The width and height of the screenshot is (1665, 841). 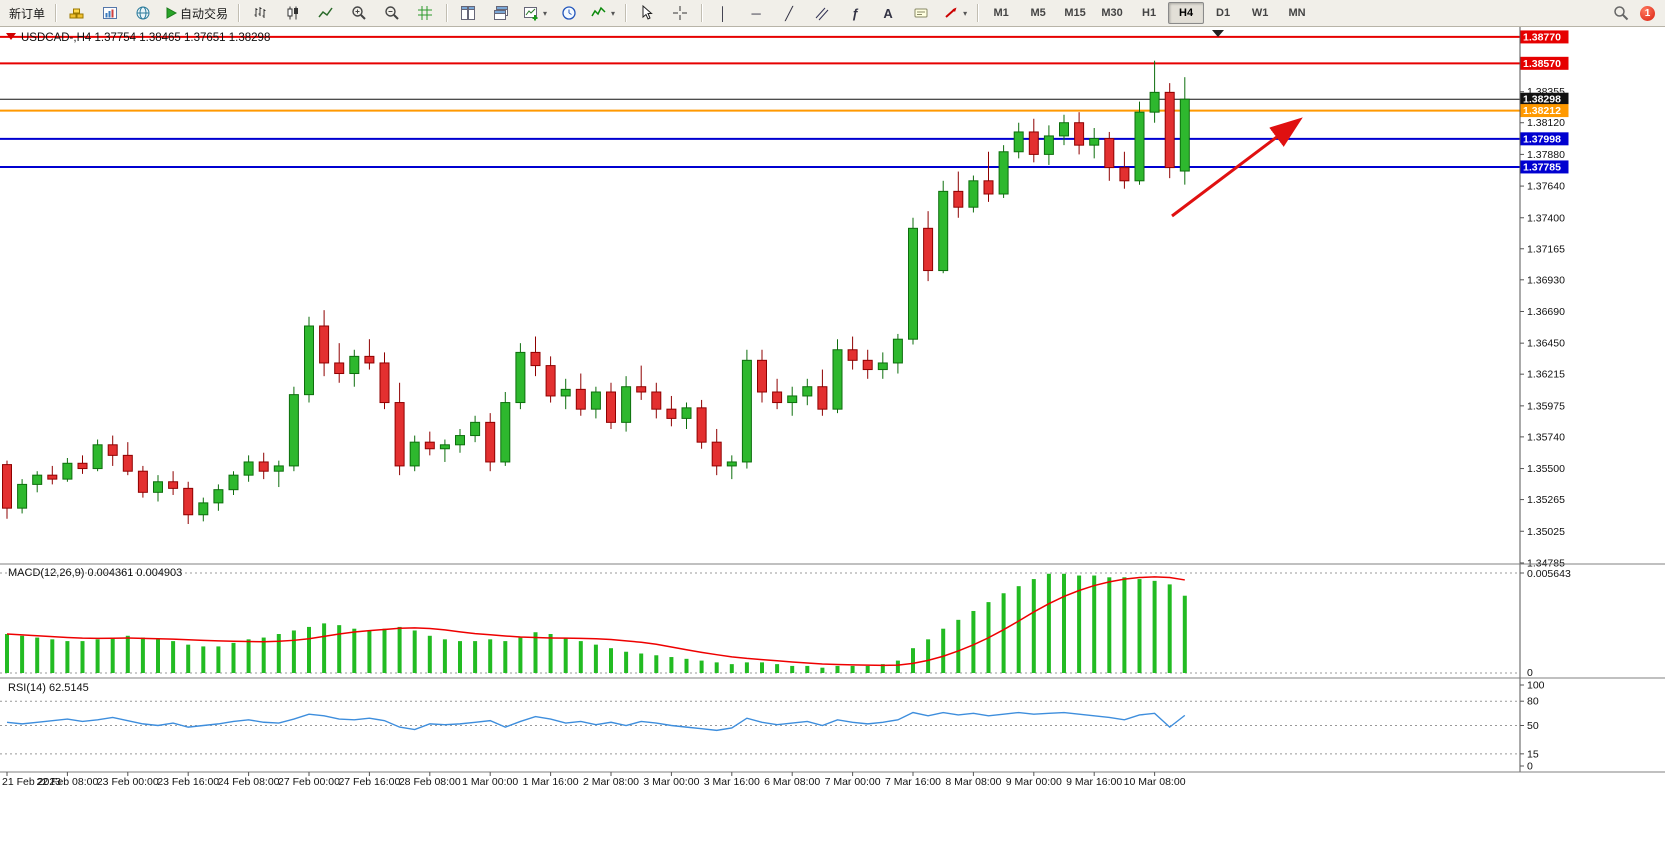 What do you see at coordinates (1297, 13) in the screenshot?
I see `timeframe-mn-button: MN` at bounding box center [1297, 13].